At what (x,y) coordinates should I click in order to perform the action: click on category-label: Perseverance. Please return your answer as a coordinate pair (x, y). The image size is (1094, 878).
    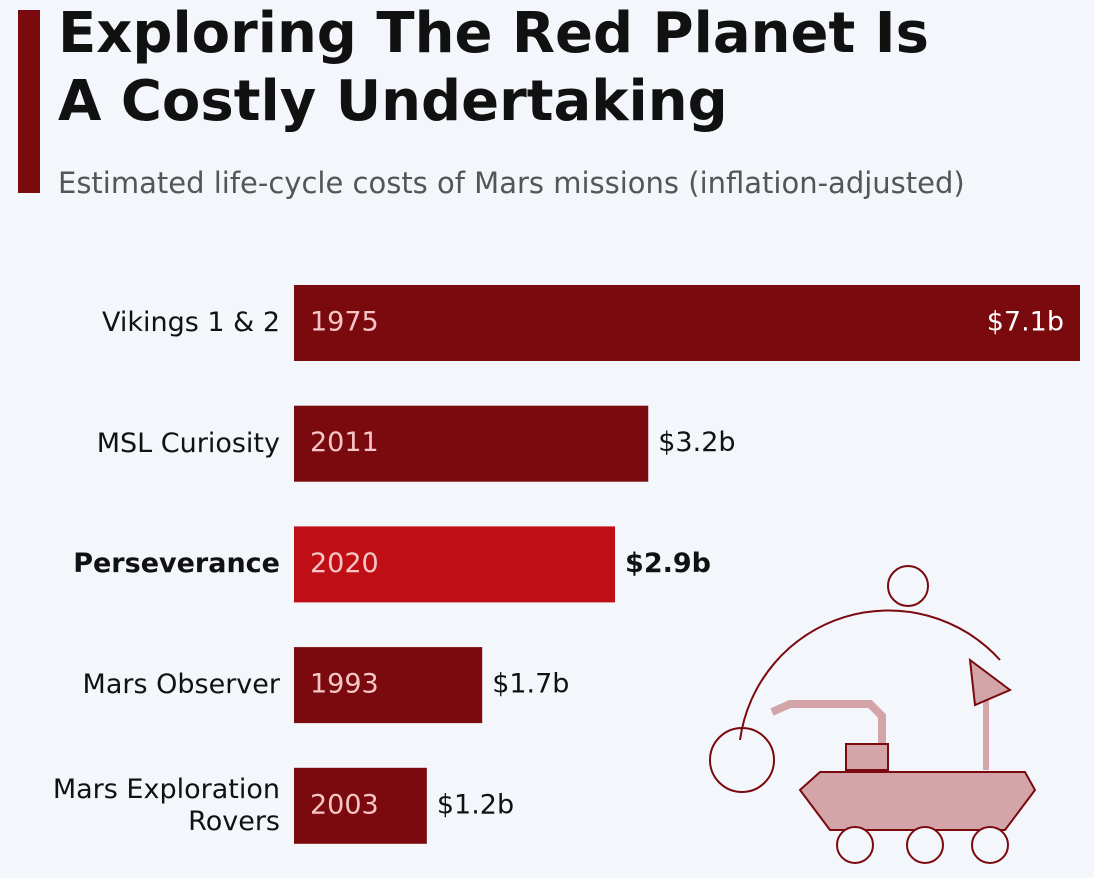
    Looking at the image, I should click on (176, 564).